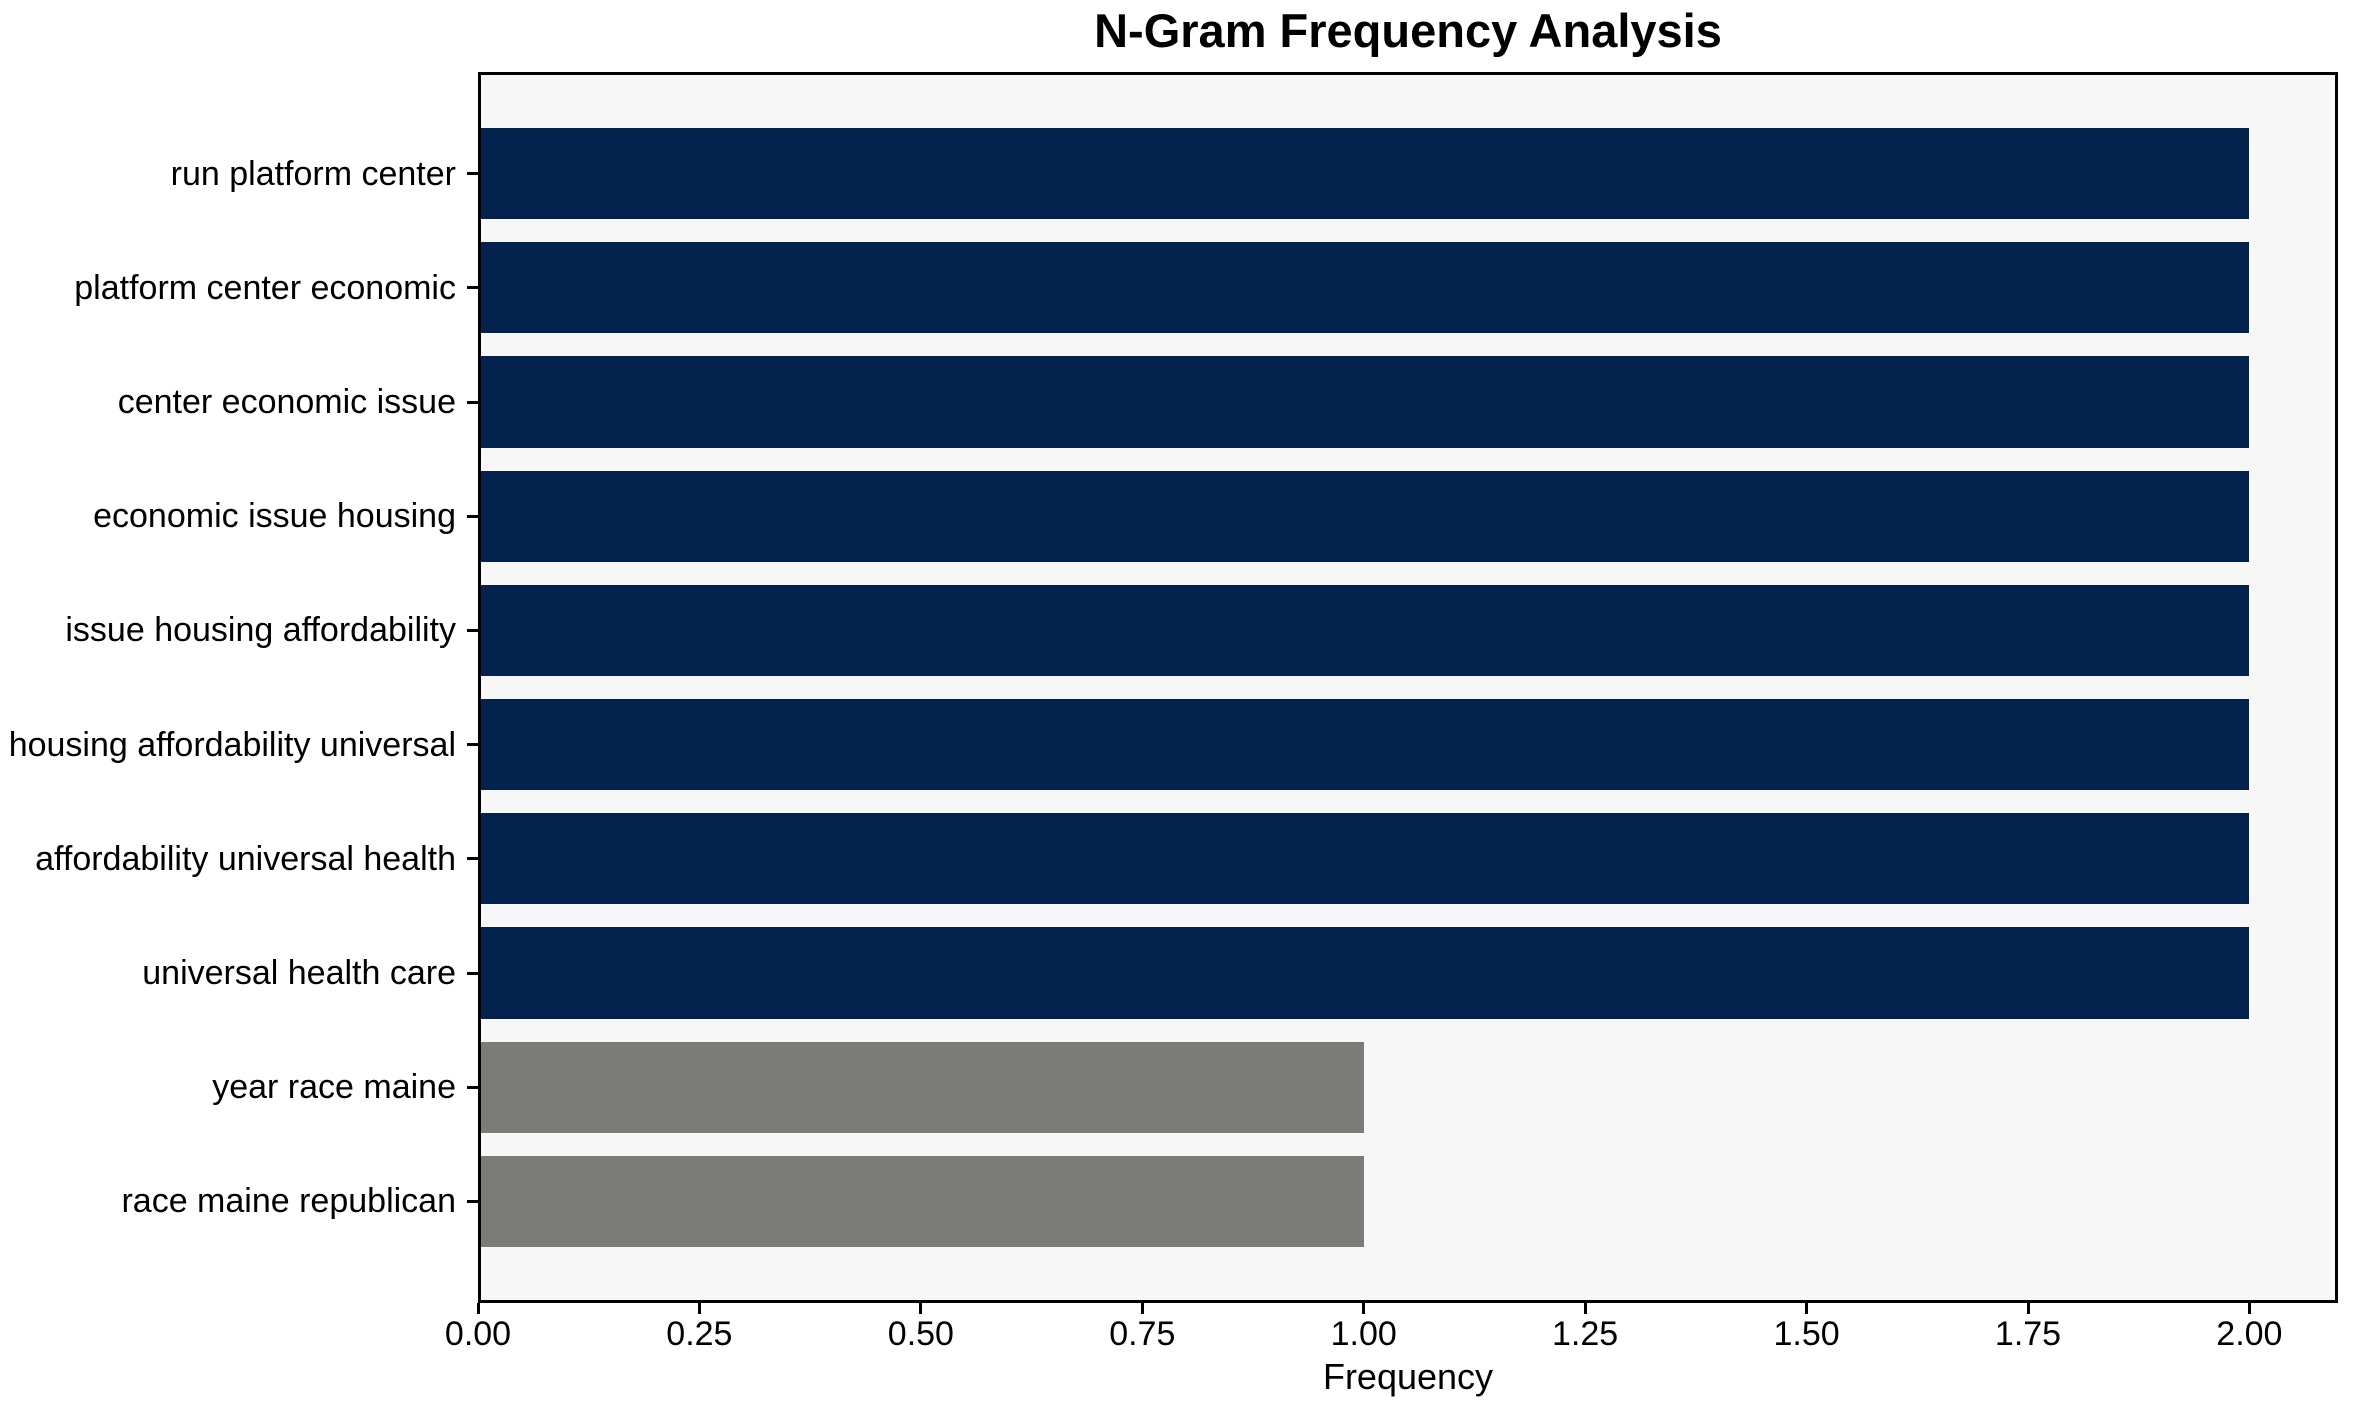 Image resolution: width=2358 pixels, height=1414 pixels. Describe the element at coordinates (478, 1334) in the screenshot. I see `x-tick-label: 0.00` at that location.